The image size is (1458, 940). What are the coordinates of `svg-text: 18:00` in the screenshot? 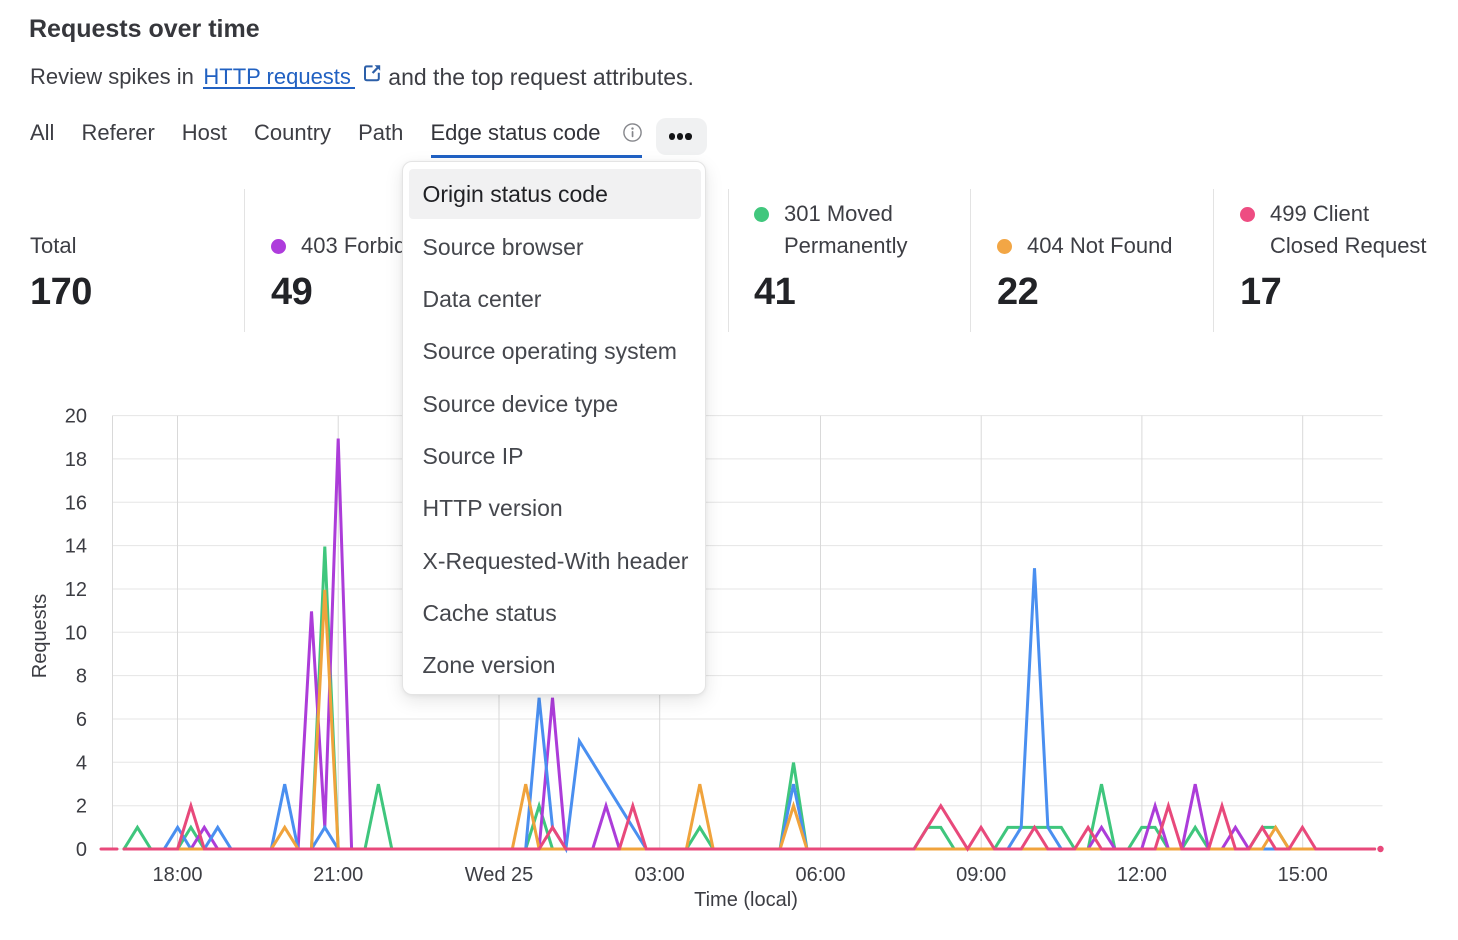 It's located at (177, 875).